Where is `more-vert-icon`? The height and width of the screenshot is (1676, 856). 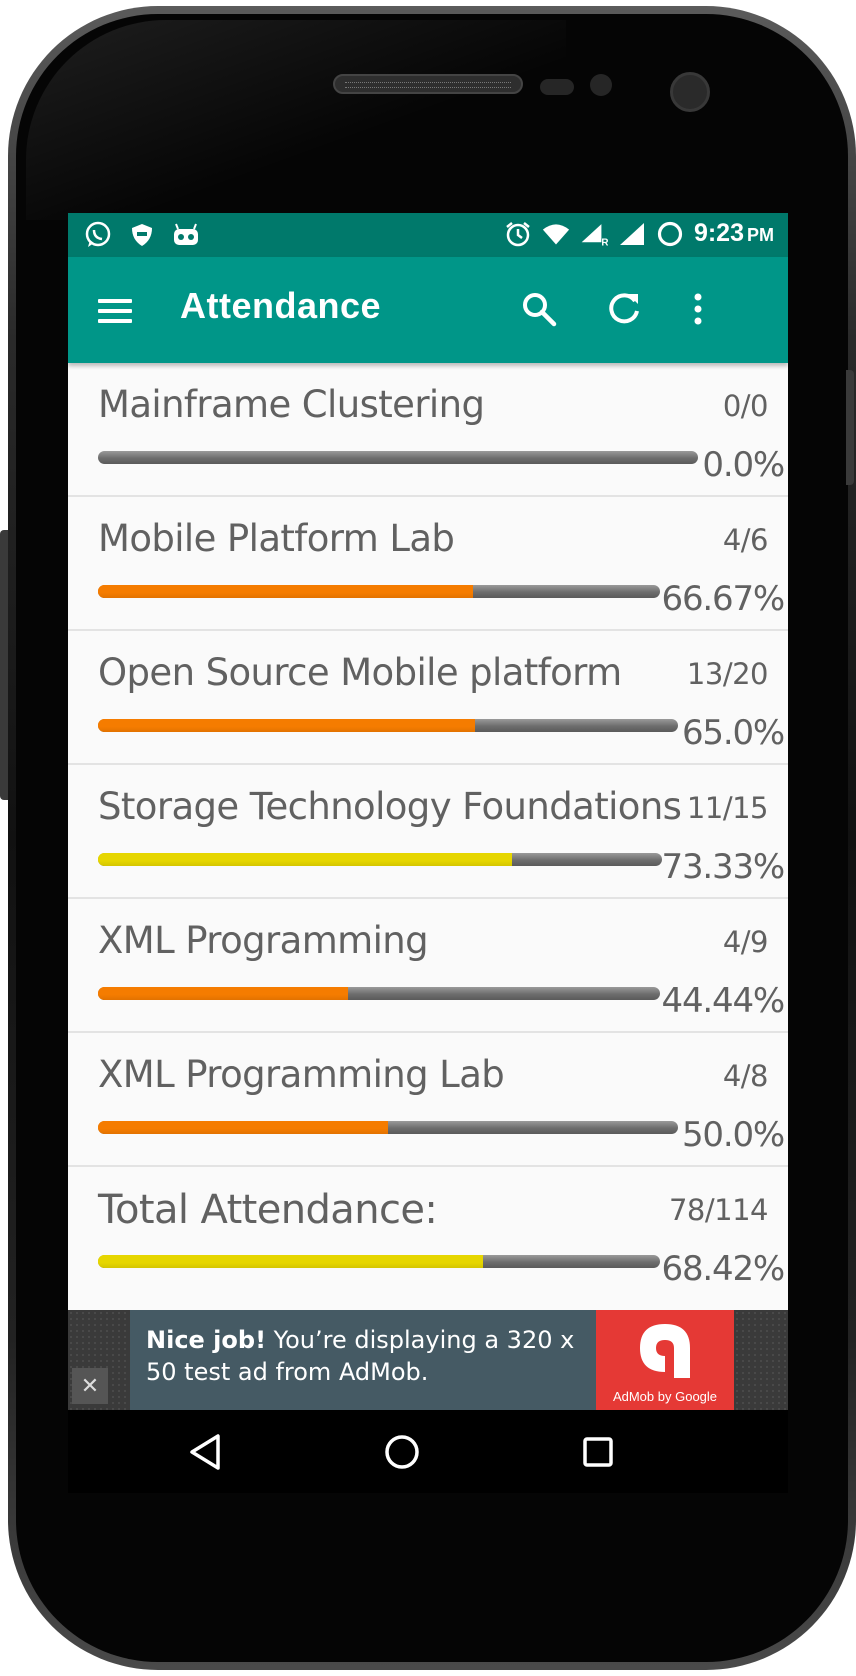 more-vert-icon is located at coordinates (698, 309).